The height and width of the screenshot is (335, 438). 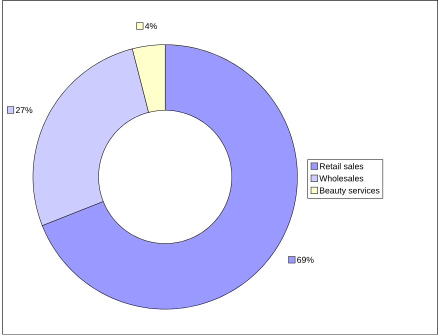 I want to click on legend-label: Beauty services, so click(x=350, y=191).